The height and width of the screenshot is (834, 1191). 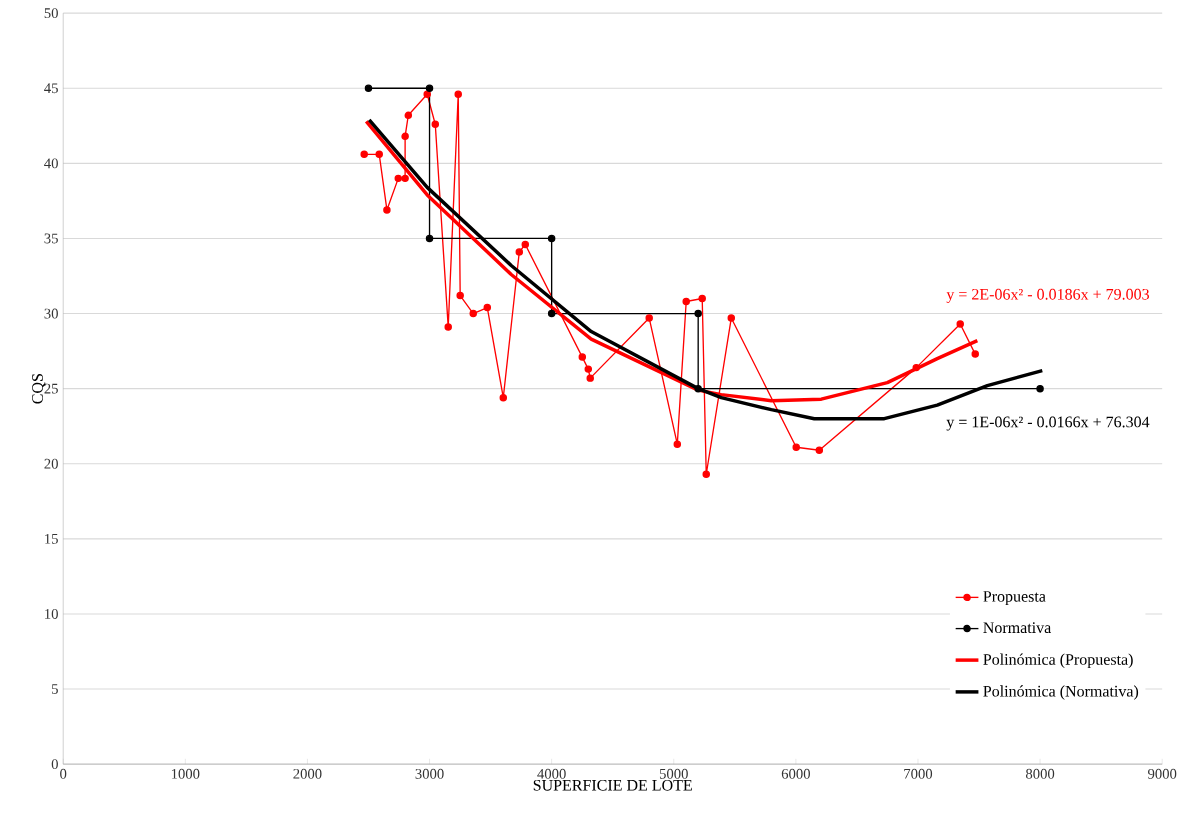 What do you see at coordinates (1162, 773) in the screenshot?
I see `x-tick-label: 9000` at bounding box center [1162, 773].